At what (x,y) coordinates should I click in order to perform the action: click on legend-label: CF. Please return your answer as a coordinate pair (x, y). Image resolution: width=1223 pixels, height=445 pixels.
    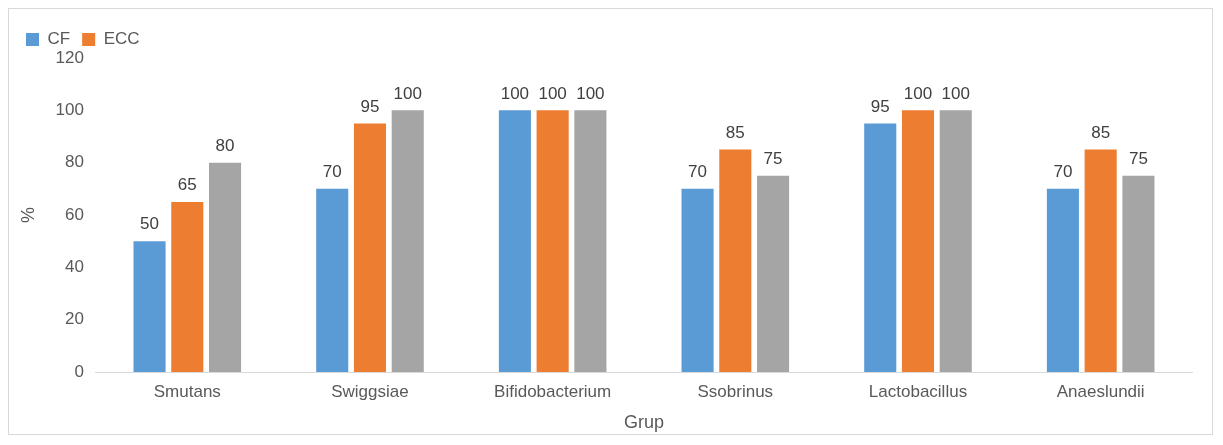
    Looking at the image, I should click on (59, 39).